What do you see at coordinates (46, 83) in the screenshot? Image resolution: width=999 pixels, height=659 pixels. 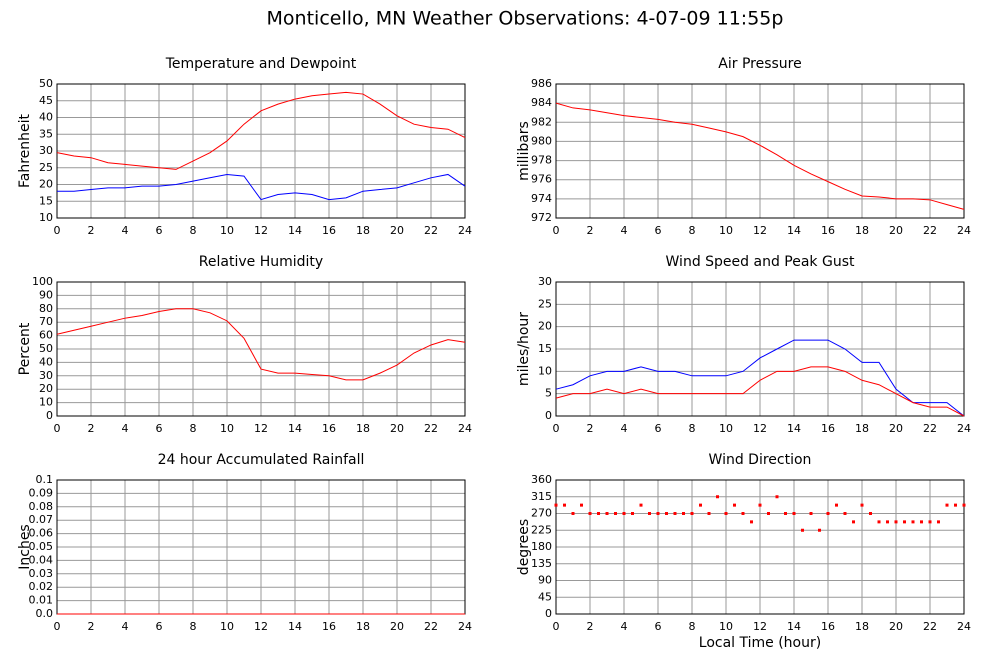 I see `y-tick-label: 50` at bounding box center [46, 83].